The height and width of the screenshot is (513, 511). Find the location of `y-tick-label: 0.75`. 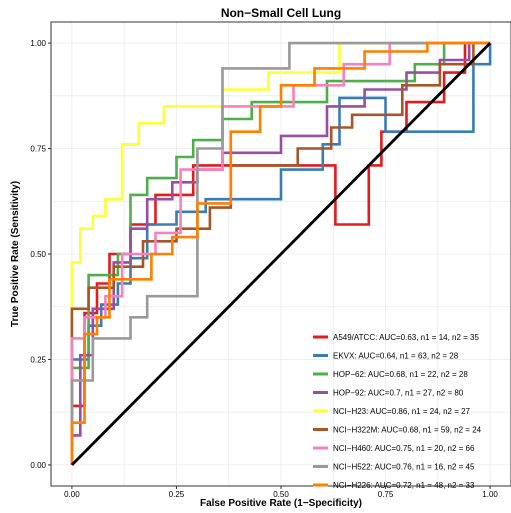

y-tick-label: 0.75 is located at coordinates (38, 149).